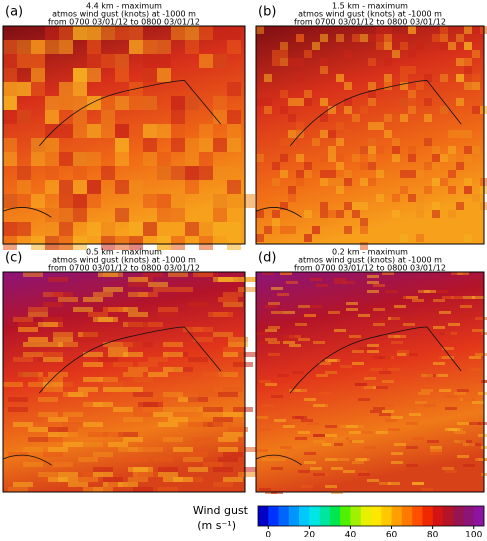 This screenshot has width=487, height=541. Describe the element at coordinates (221, 510) in the screenshot. I see `colorbar-label: Wind gust` at that location.